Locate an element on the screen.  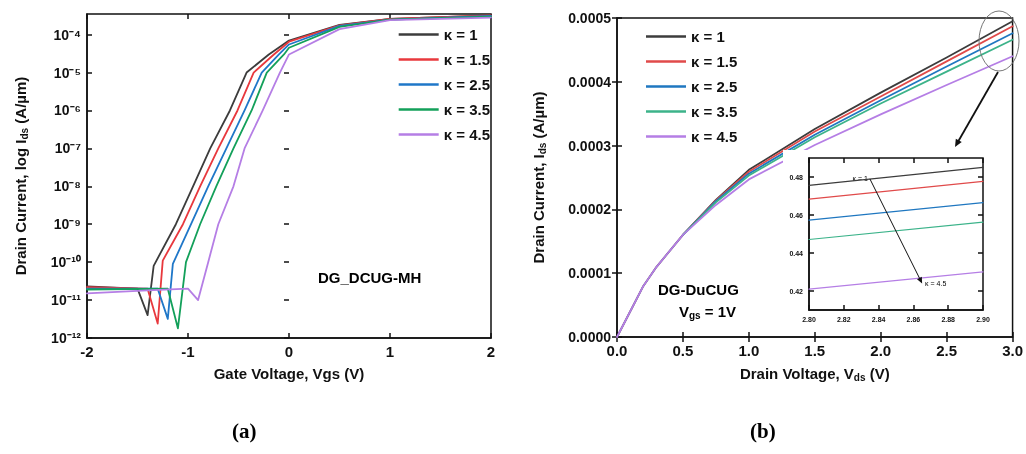
x-tick-label: 2.5 is located at coordinates (947, 350).